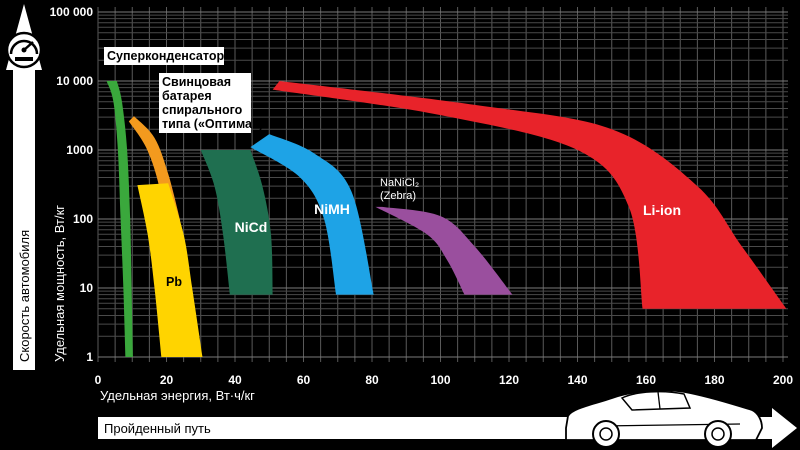 This screenshot has width=800, height=450. Describe the element at coordinates (79, 150) in the screenshot. I see `y-tick-label: 1000` at that location.